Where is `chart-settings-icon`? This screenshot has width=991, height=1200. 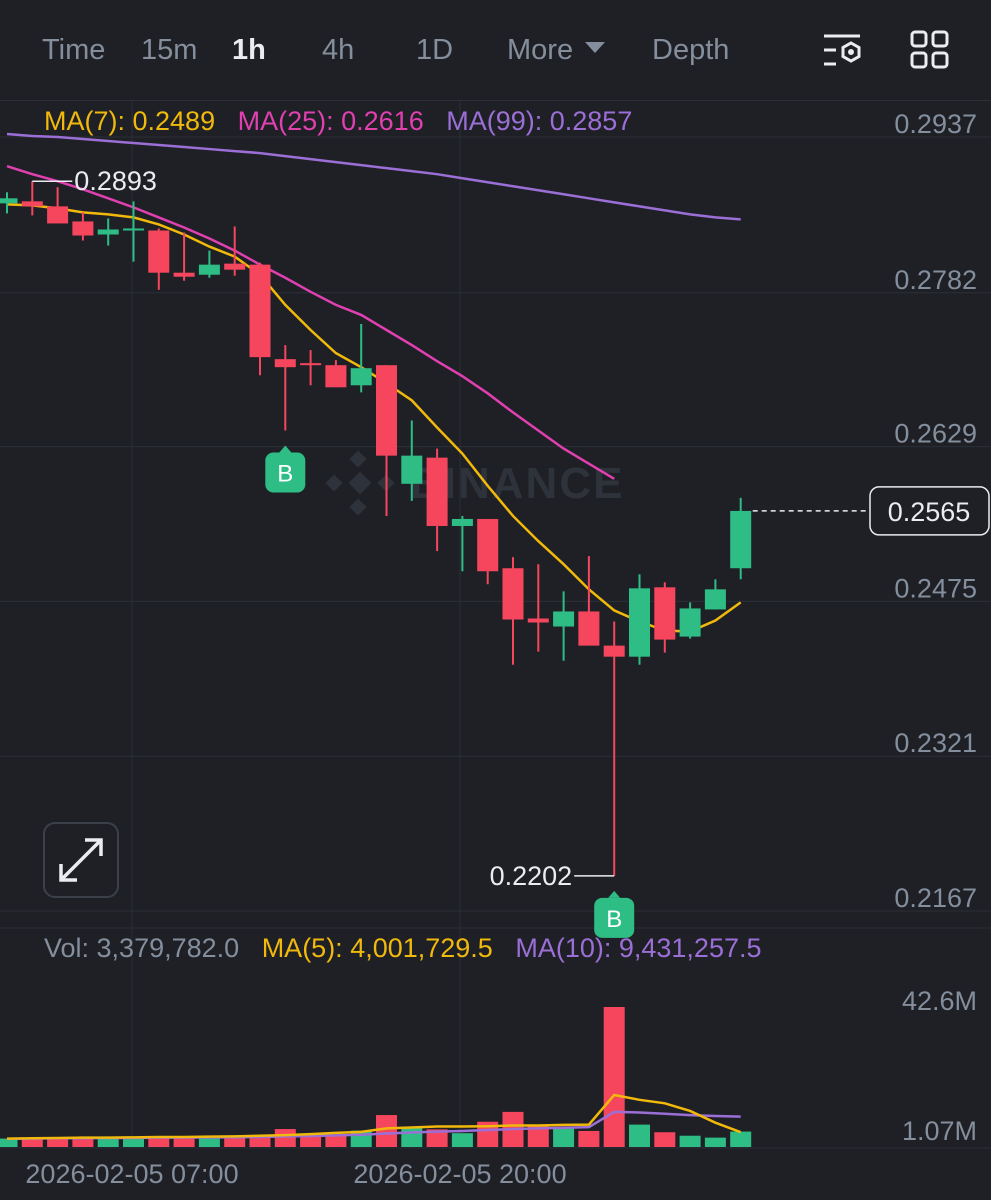 chart-settings-icon is located at coordinates (844, 52).